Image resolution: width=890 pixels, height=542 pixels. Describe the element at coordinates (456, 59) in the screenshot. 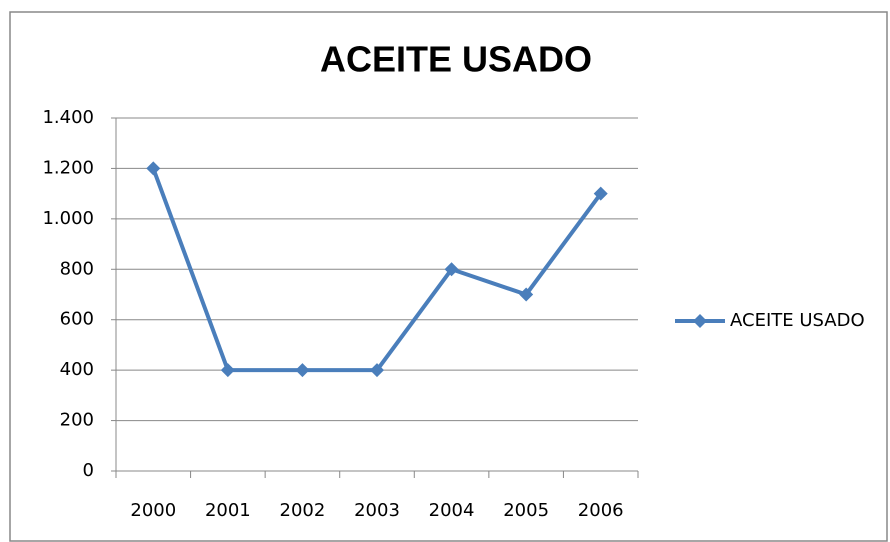

I see `chart-title: ACEITE USADO` at that location.